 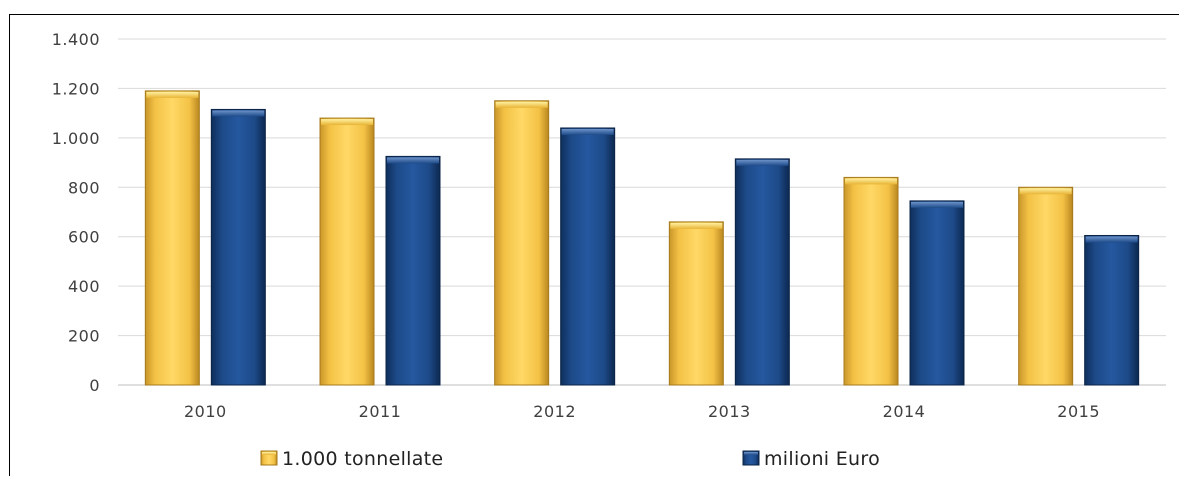 I want to click on bar-2011-milioni-euro, so click(x=413, y=270).